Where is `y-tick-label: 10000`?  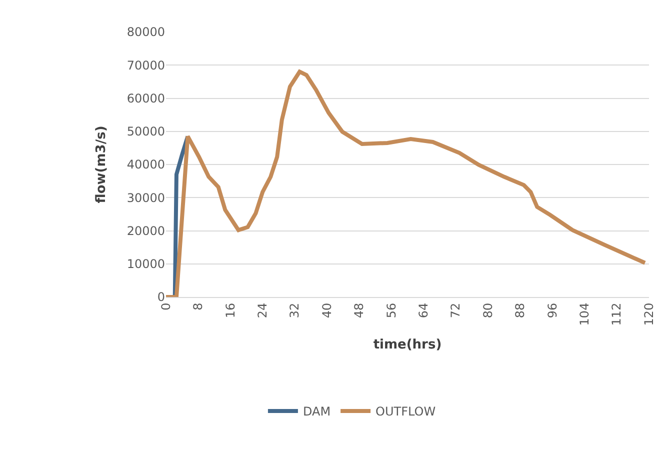
y-tick-label: 10000 is located at coordinates (145, 264).